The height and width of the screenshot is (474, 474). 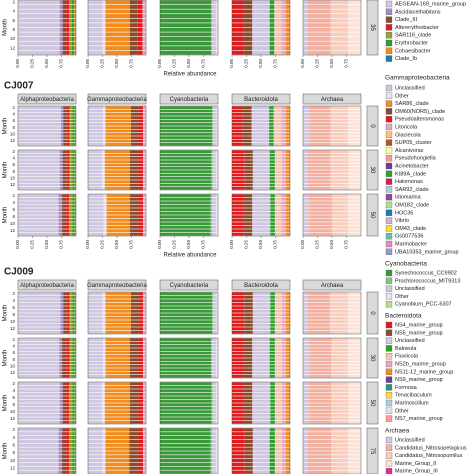 What do you see at coordinates (423, 305) in the screenshot?
I see `legend-label: Cyanobium_PCC-6307` at bounding box center [423, 305].